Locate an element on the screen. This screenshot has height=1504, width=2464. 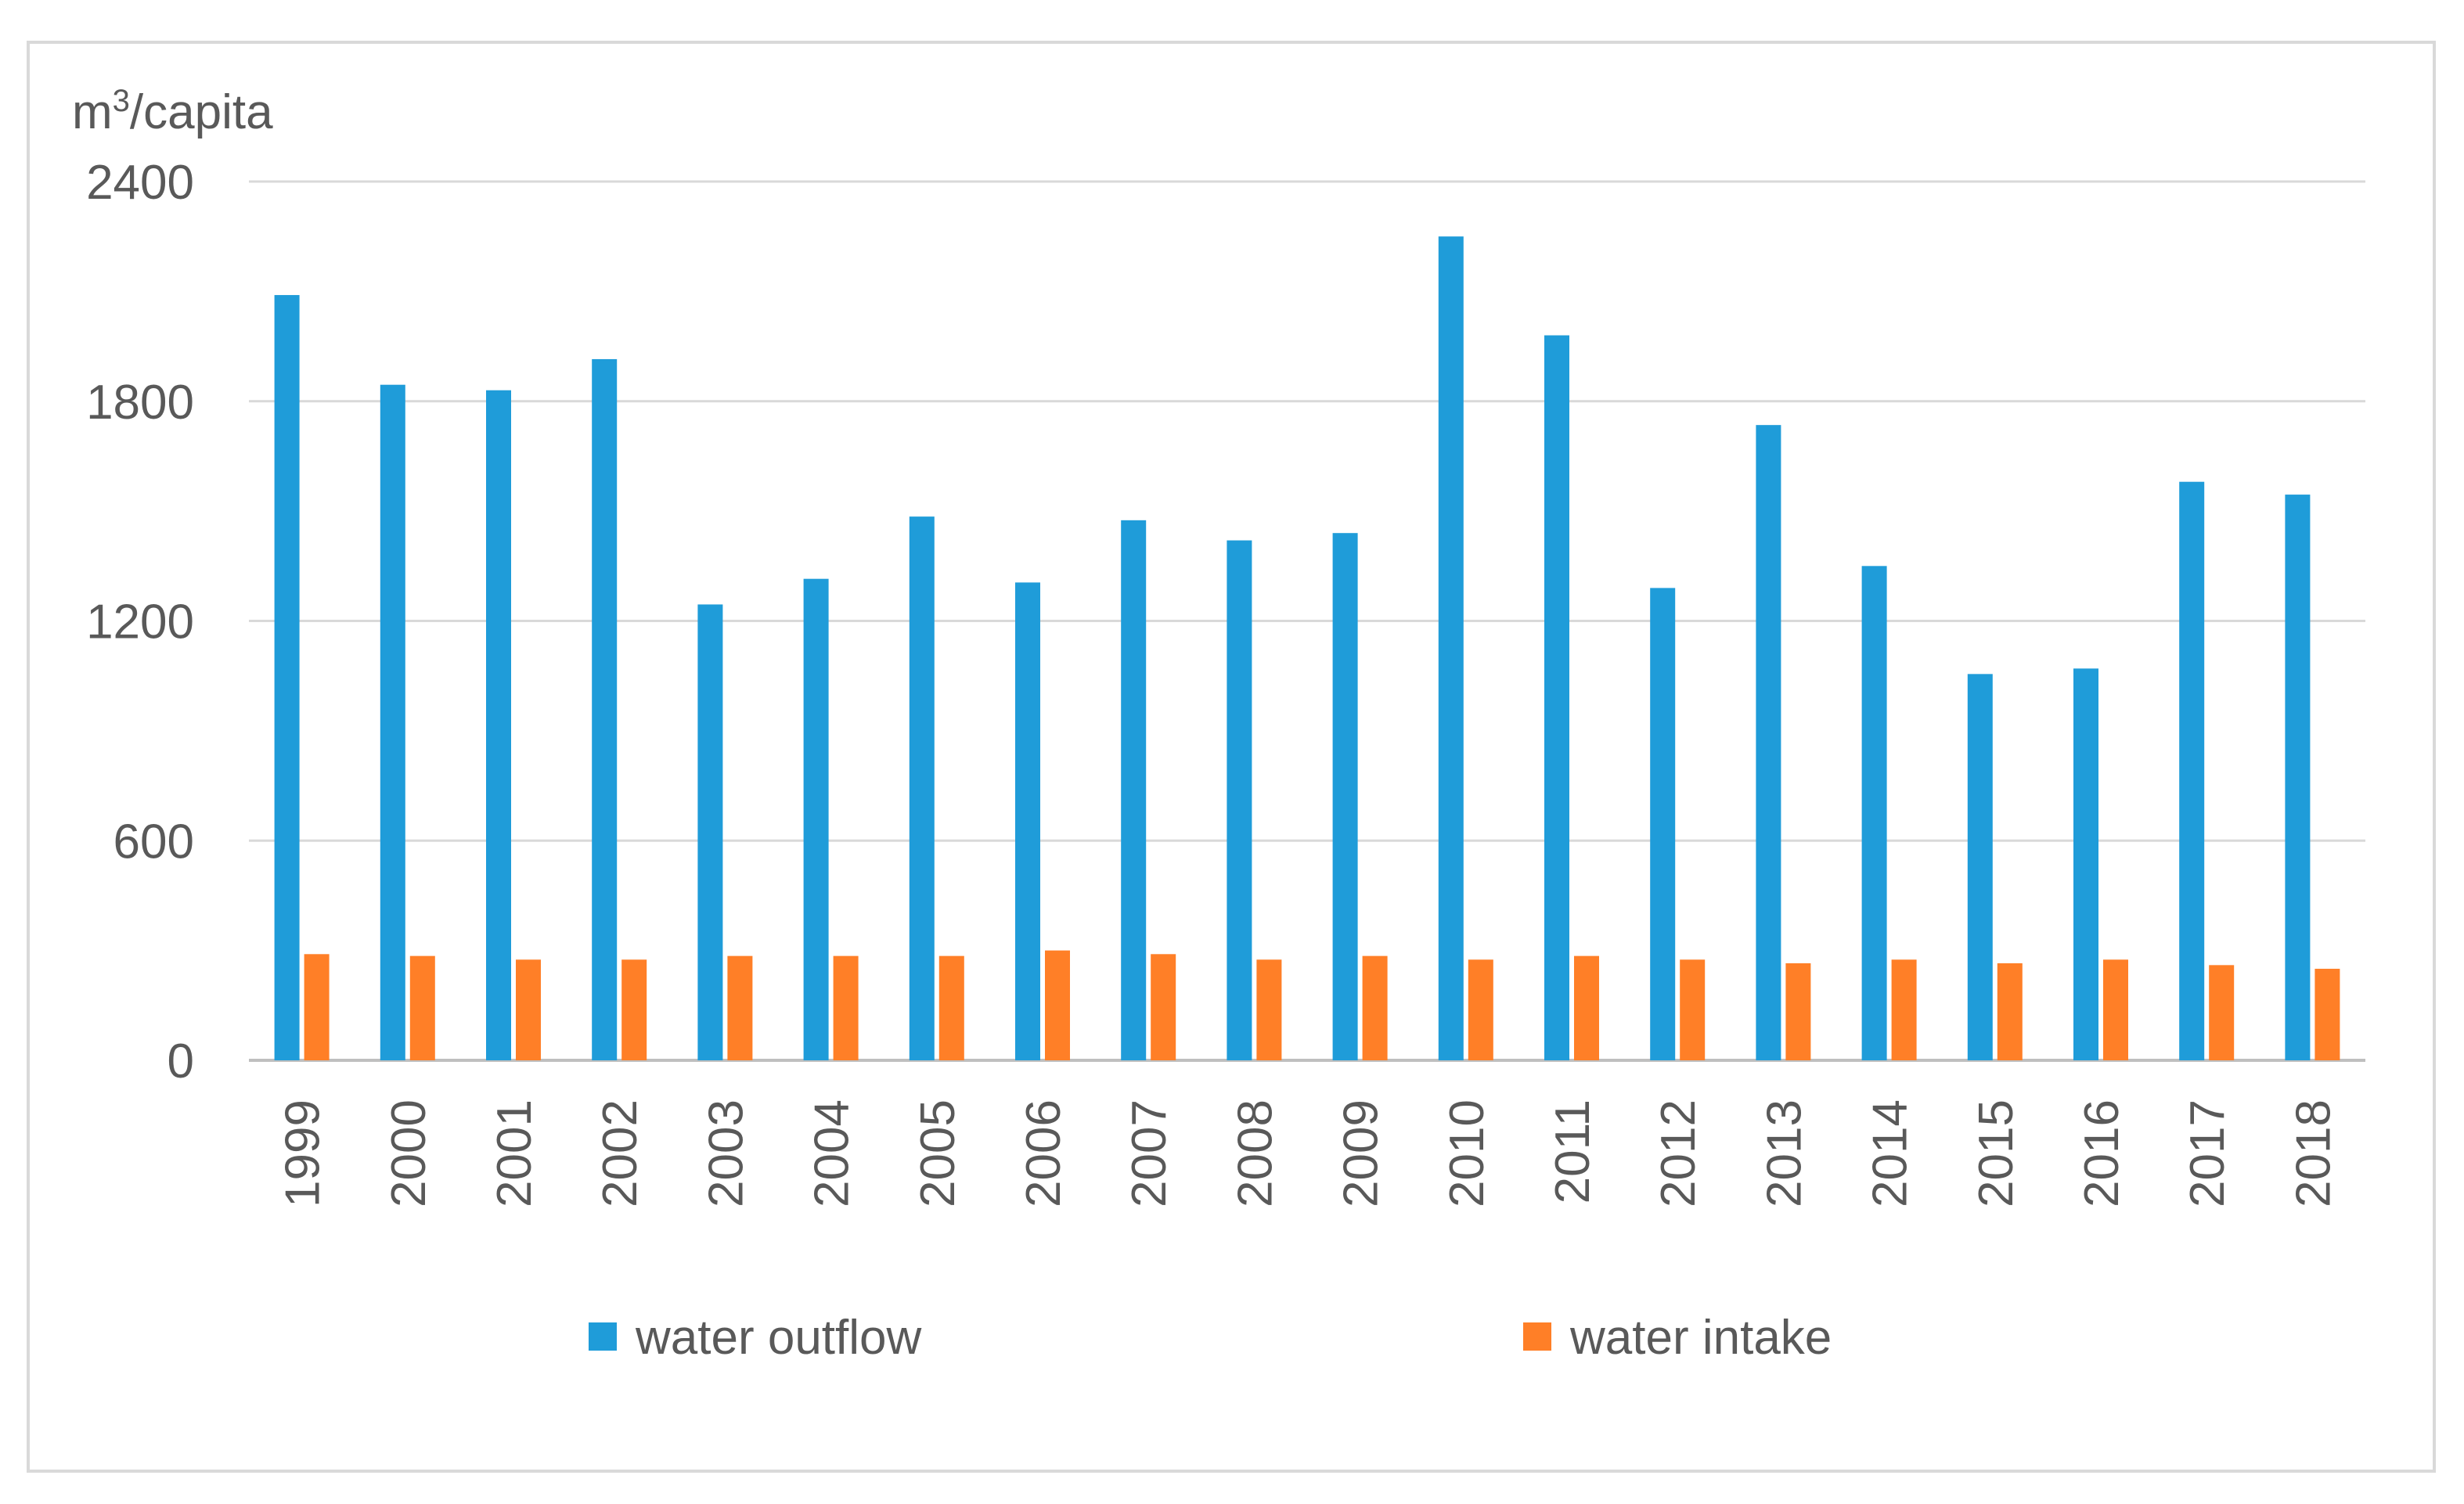
bar-water-outflow-2000 is located at coordinates (392, 722).